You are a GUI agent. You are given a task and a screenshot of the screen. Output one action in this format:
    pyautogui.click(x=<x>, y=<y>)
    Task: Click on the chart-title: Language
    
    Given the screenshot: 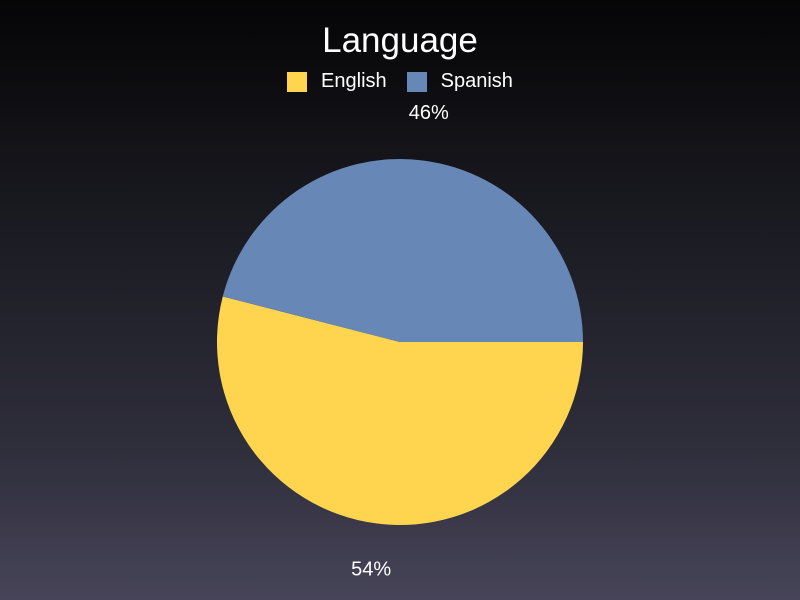 What is the action you would take?
    pyautogui.click(x=400, y=40)
    